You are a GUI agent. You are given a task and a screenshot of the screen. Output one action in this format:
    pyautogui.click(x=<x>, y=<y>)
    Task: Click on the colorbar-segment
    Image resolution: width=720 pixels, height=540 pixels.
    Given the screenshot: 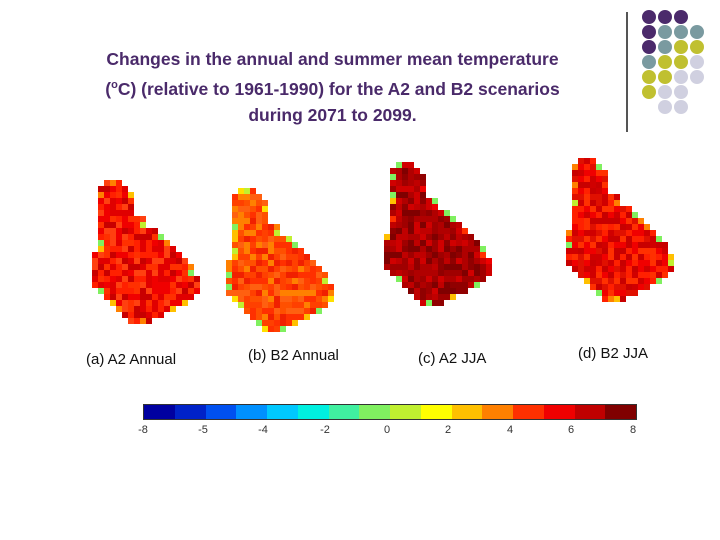 What is the action you would take?
    pyautogui.click(x=620, y=412)
    